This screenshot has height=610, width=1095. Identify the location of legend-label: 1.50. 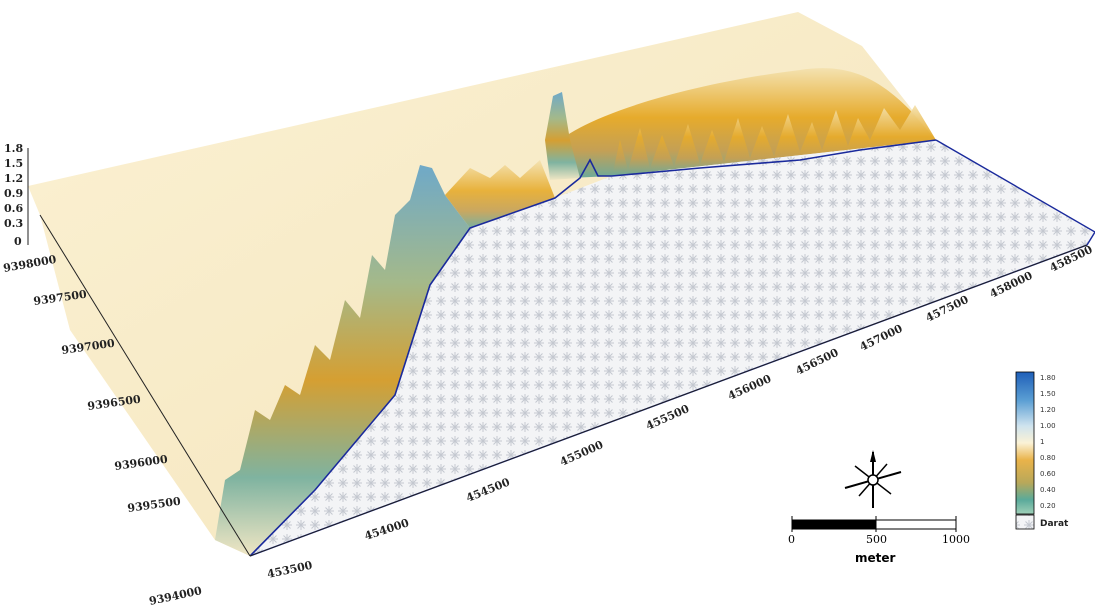
(1048, 394).